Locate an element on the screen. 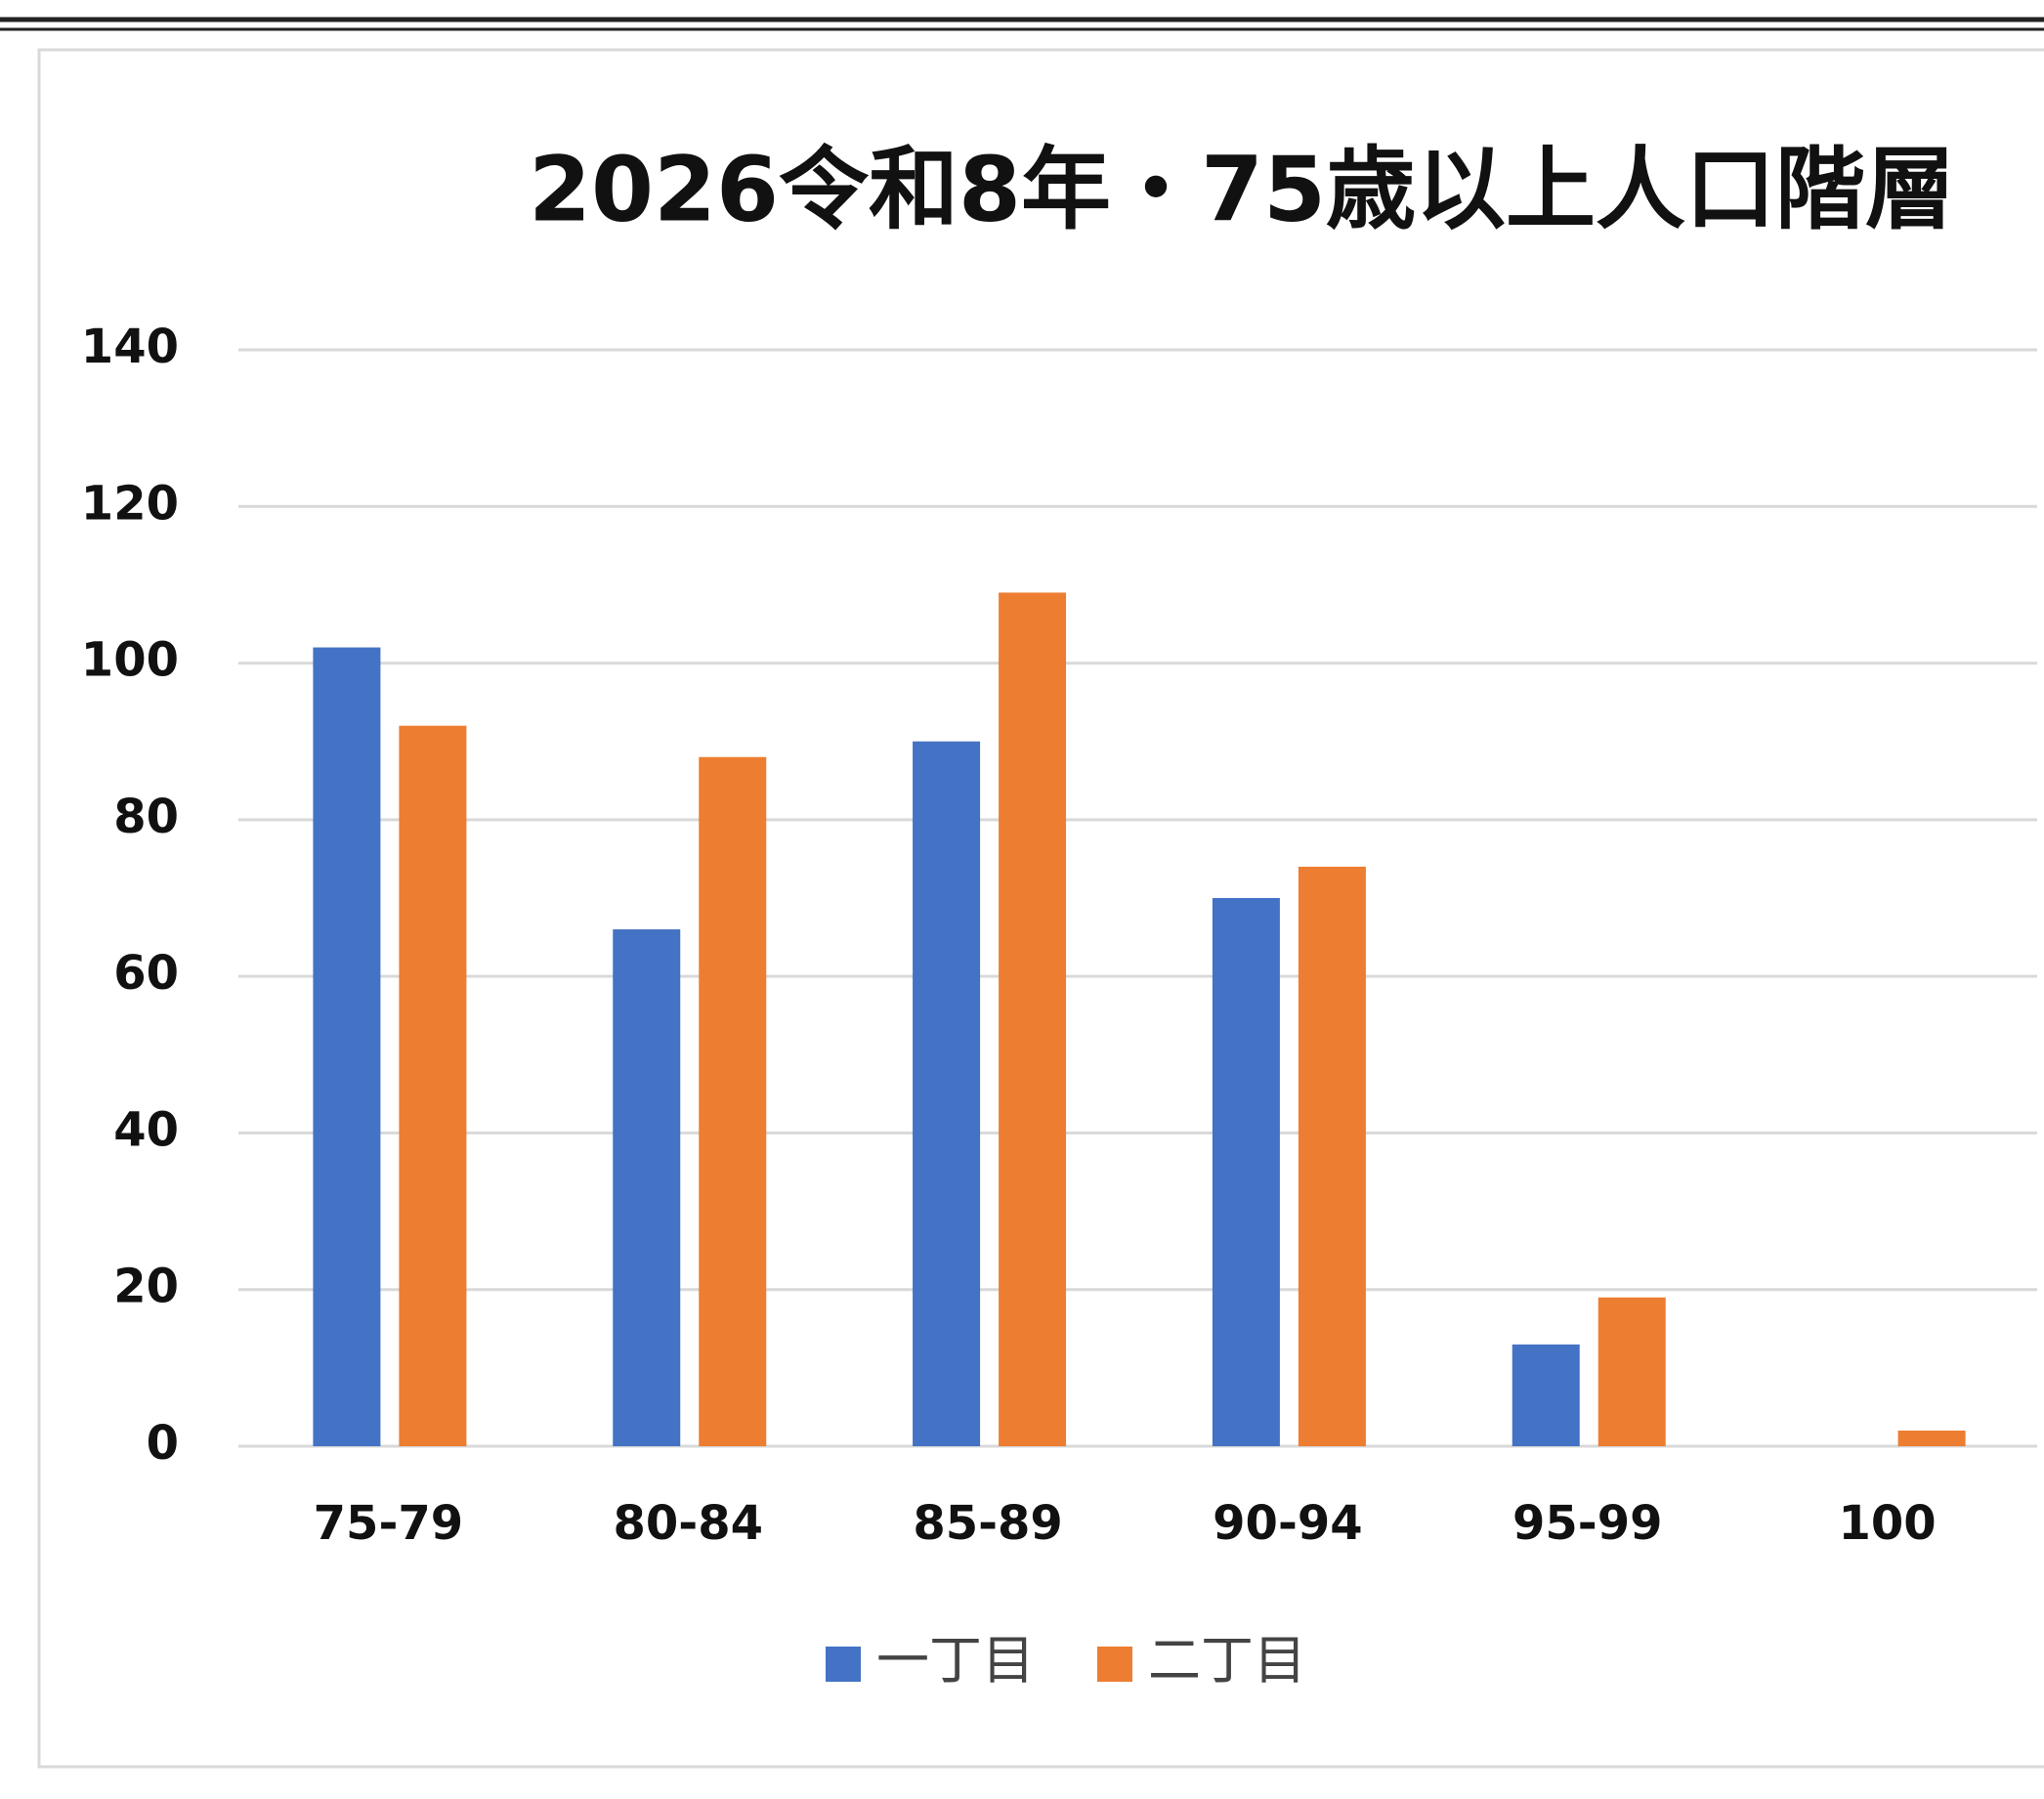 The height and width of the screenshot is (1799, 2044). x-tick-label: 90-94 is located at coordinates (1288, 1523).